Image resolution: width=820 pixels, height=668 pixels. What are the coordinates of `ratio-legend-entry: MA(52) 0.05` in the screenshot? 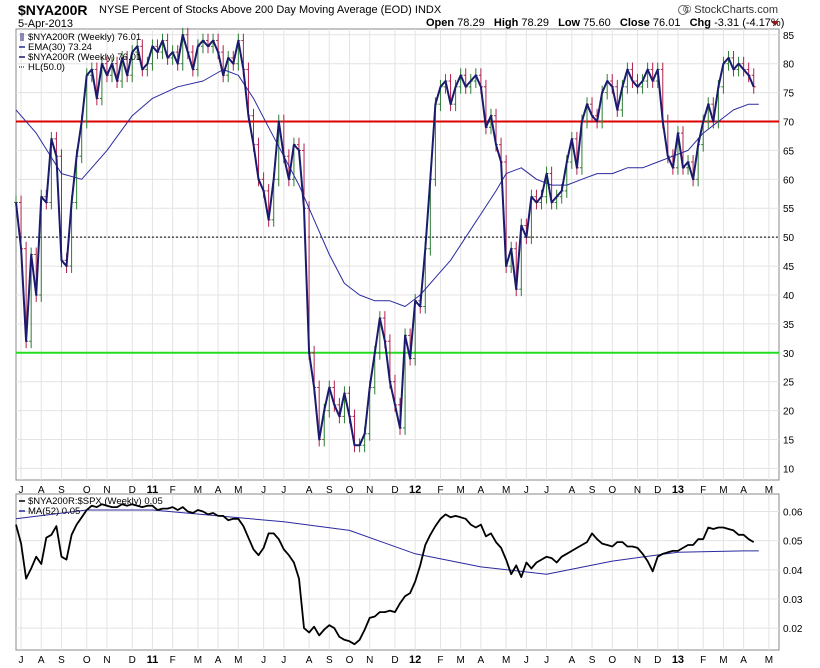 It's located at (54, 511).